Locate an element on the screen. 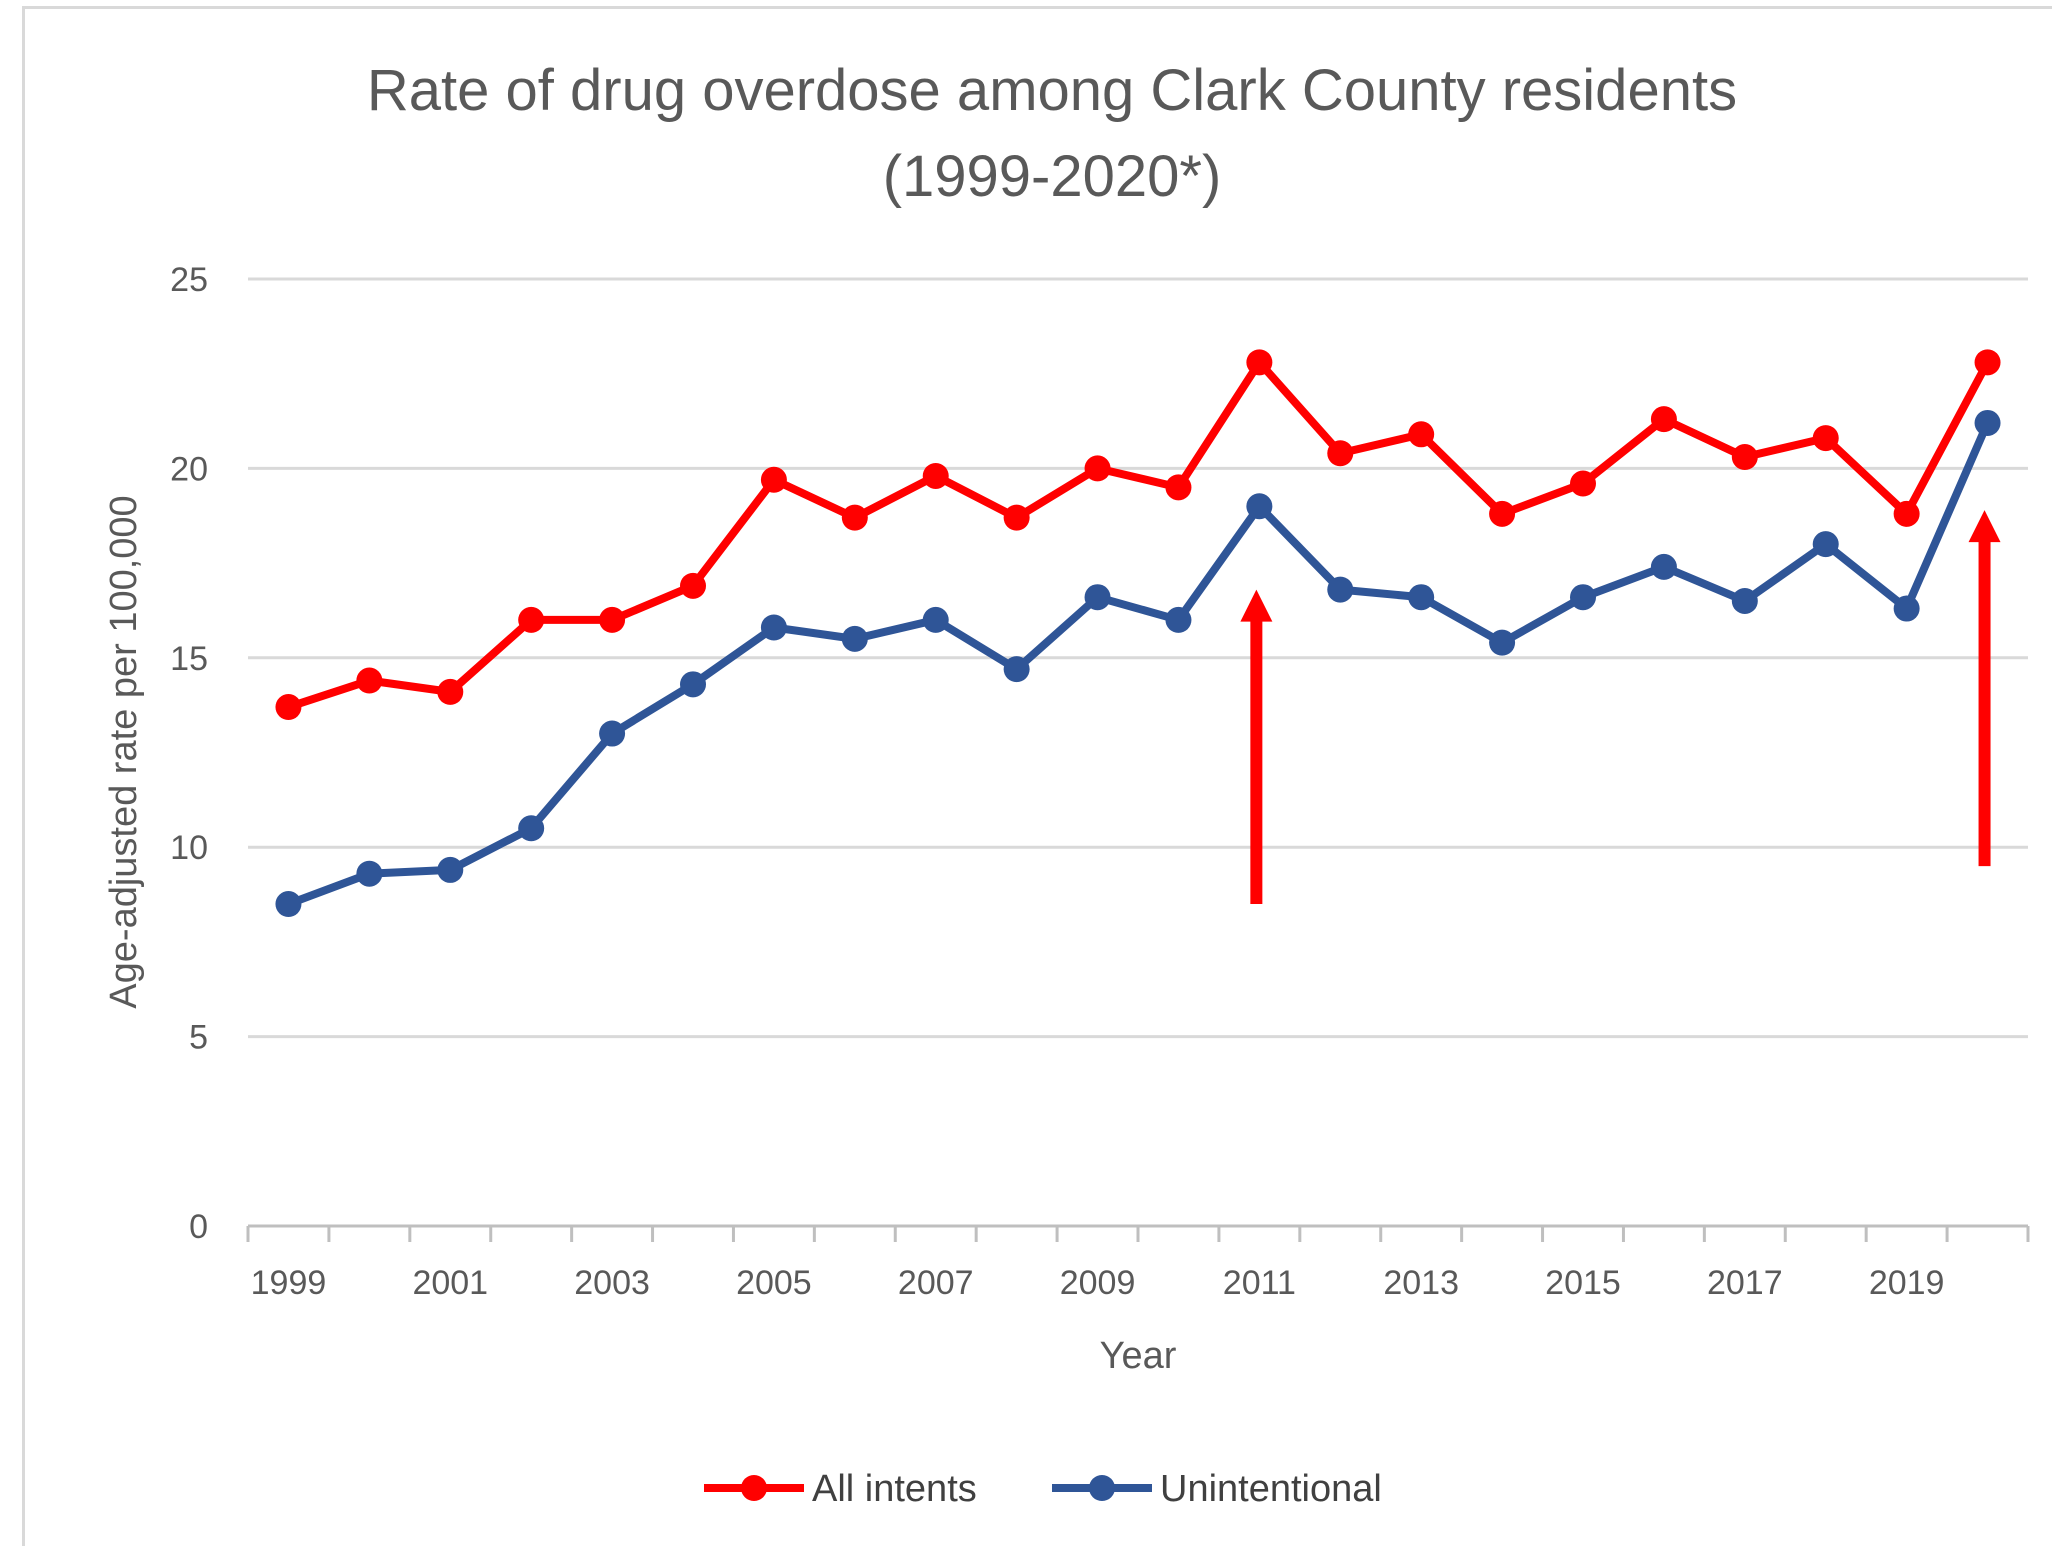 This screenshot has width=2064, height=1550. data-point-unintentional-2016 is located at coordinates (1663, 566).